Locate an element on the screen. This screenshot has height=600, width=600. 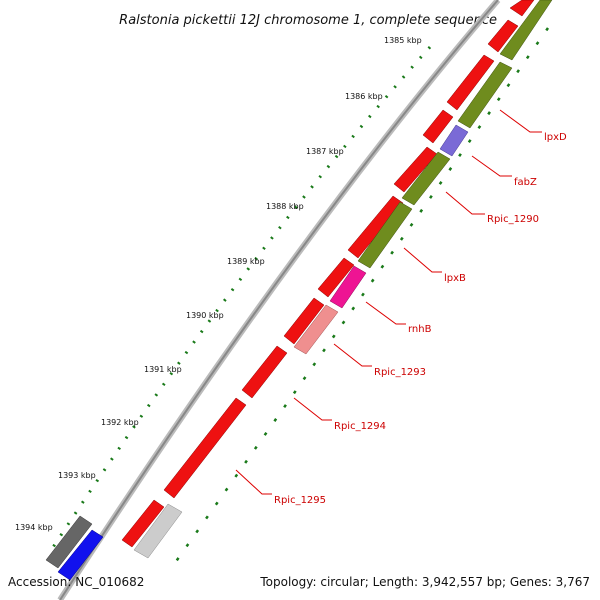
tick-label-1387: 1387 kbp is located at coordinates (325, 151).